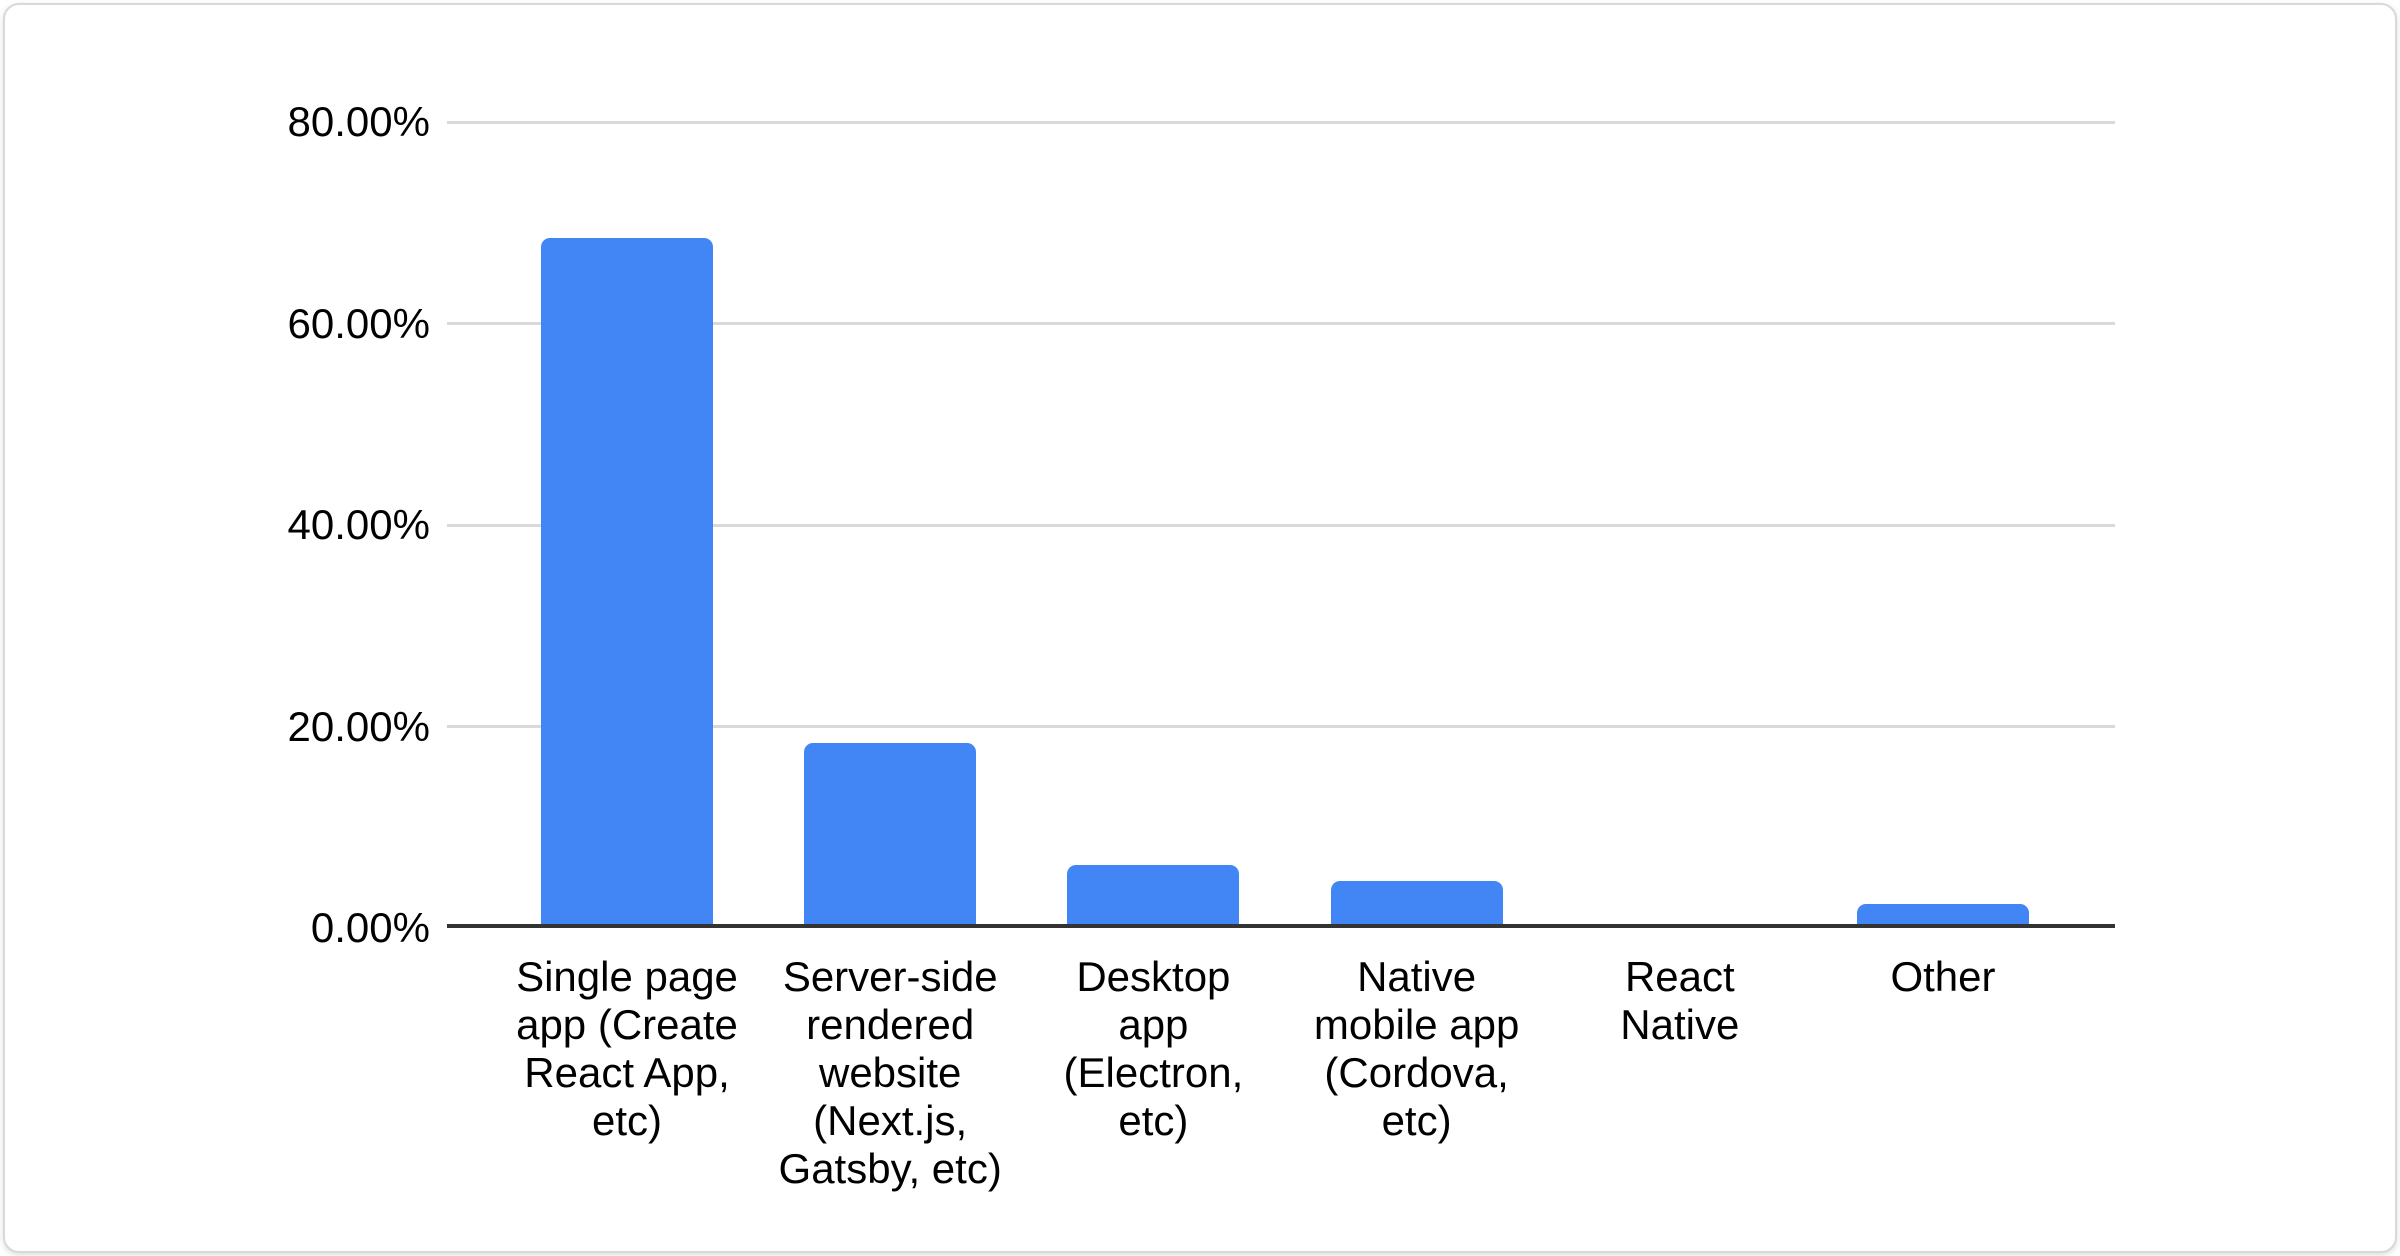 The width and height of the screenshot is (2400, 1256). What do you see at coordinates (1943, 976) in the screenshot?
I see `x-category-label: Other` at bounding box center [1943, 976].